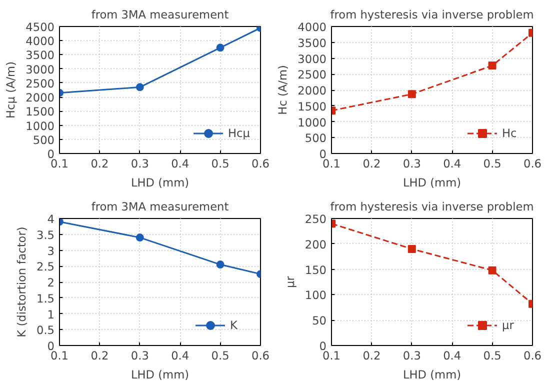 This screenshot has width=550, height=389. What do you see at coordinates (508, 325) in the screenshot?
I see `legend-label: μr` at bounding box center [508, 325].